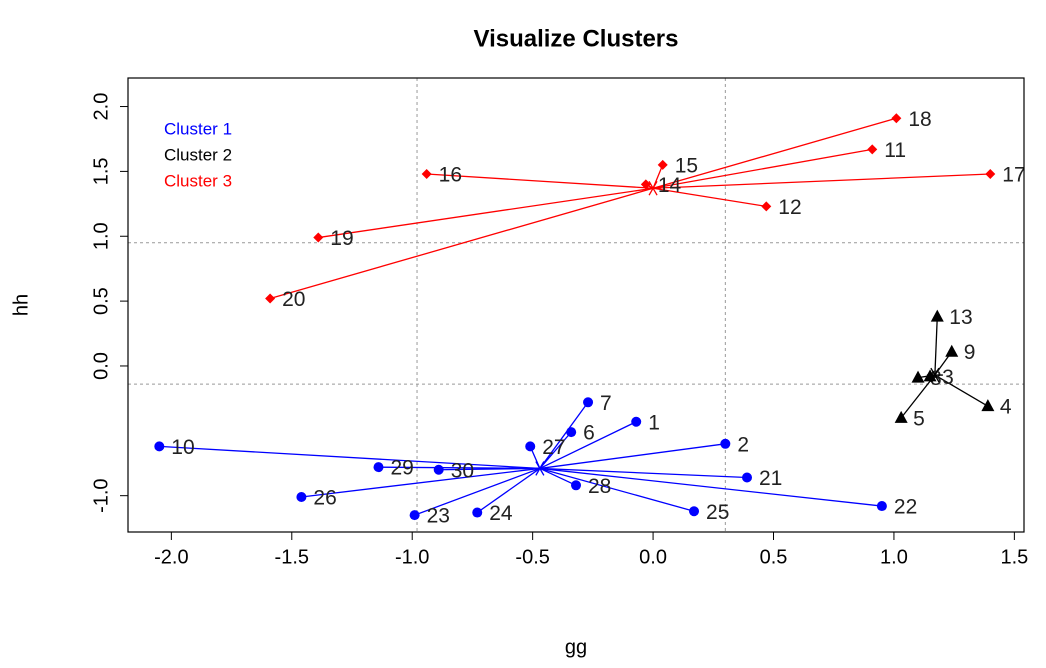  What do you see at coordinates (101, 301) in the screenshot?
I see `y-tick-label: 0.5` at bounding box center [101, 301].